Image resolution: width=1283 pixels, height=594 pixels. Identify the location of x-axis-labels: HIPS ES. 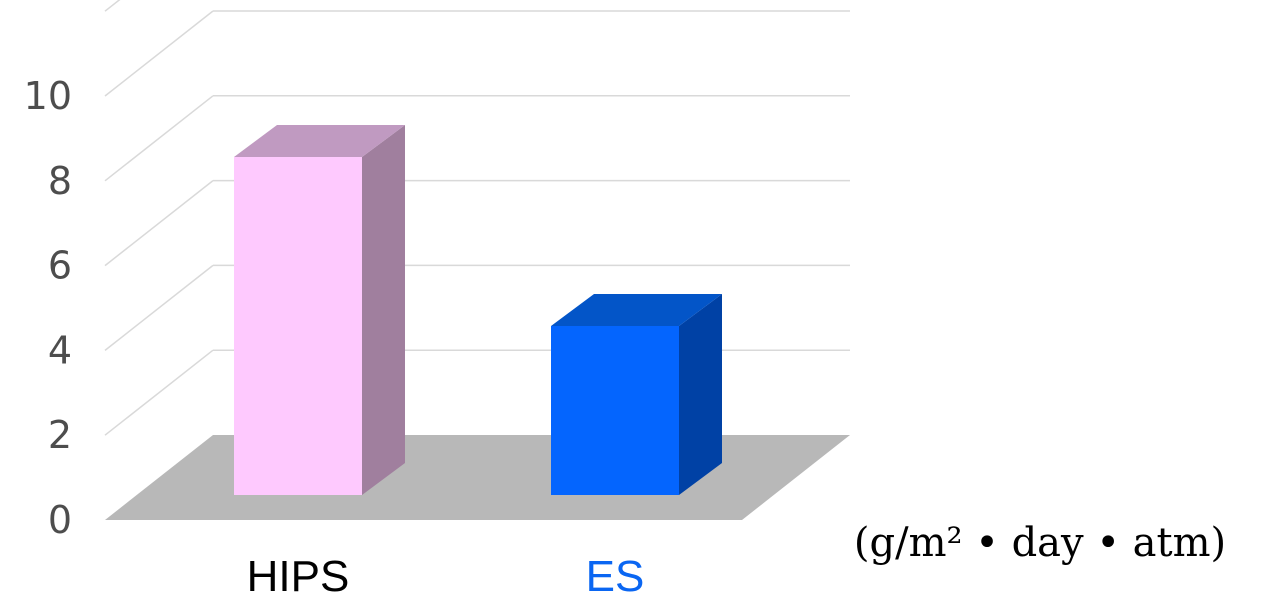
(446, 573).